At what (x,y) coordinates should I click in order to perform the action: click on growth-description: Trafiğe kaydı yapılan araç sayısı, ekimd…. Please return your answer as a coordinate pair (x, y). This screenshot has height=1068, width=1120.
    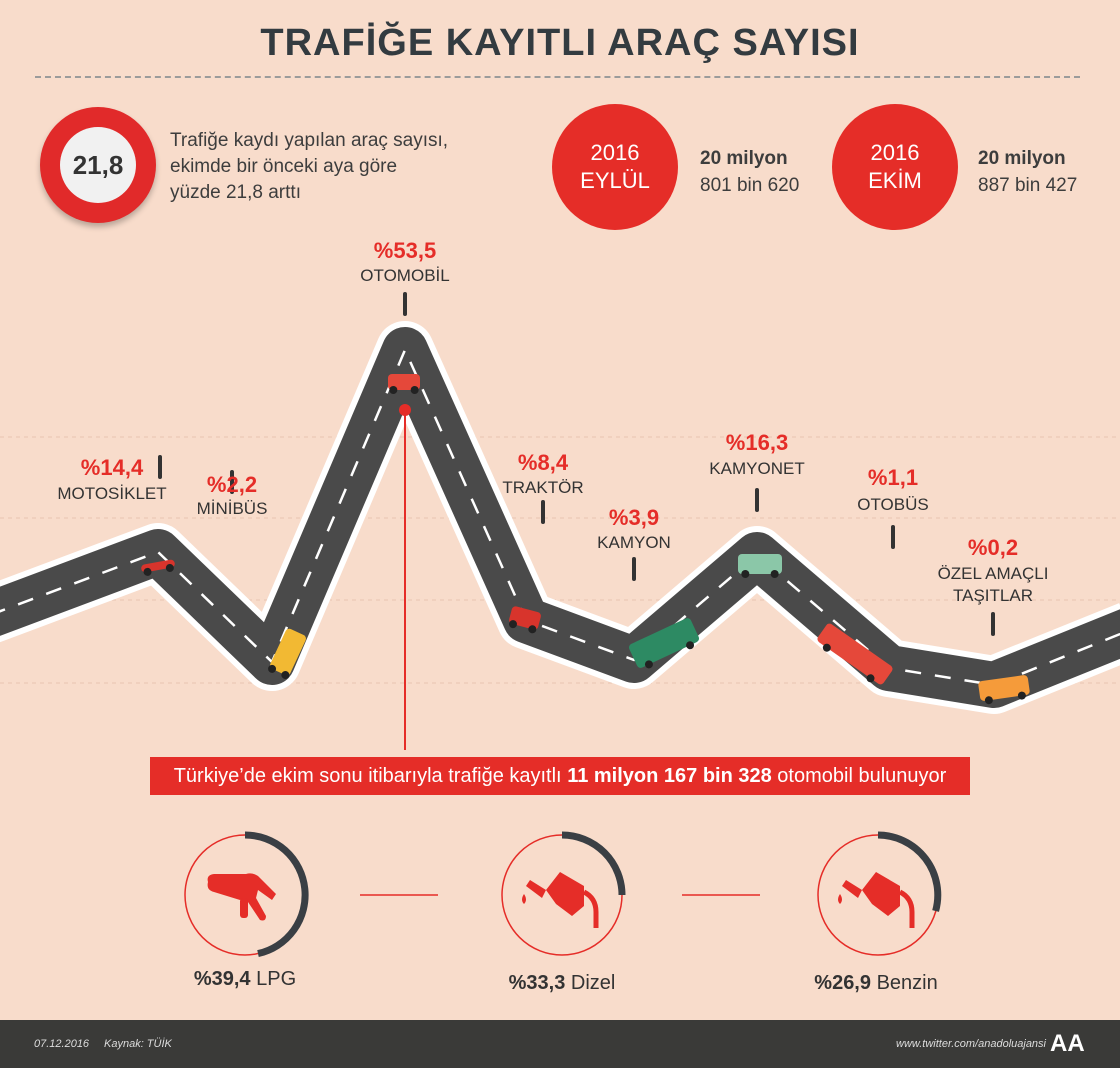
    Looking at the image, I should click on (309, 166).